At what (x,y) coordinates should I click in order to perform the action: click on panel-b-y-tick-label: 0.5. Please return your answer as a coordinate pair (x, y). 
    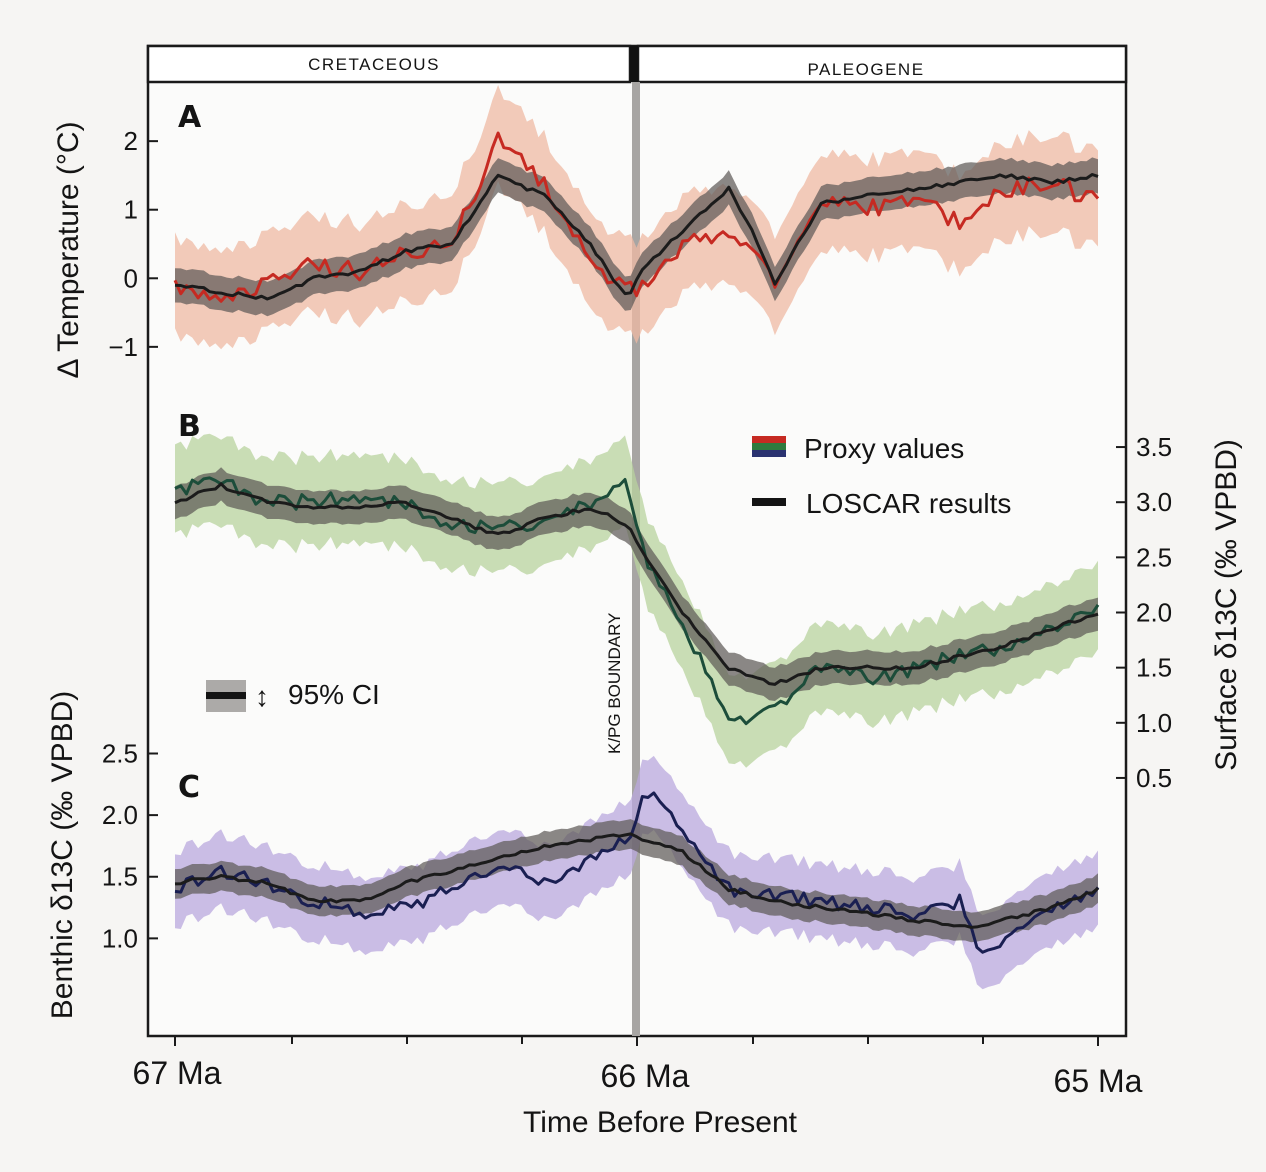
    Looking at the image, I should click on (1154, 778).